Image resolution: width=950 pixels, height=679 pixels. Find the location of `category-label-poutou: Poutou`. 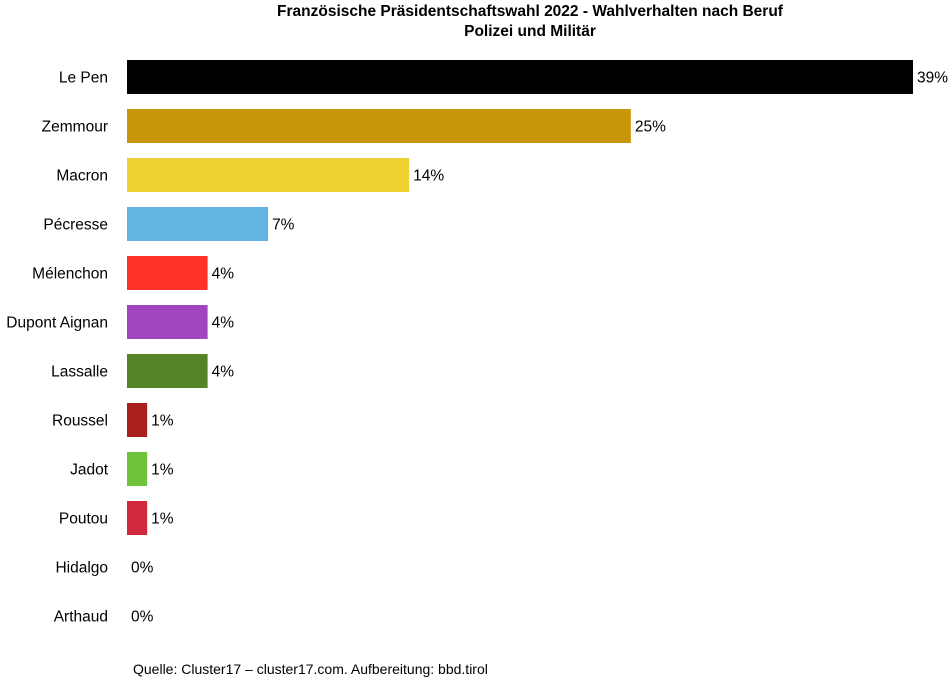

category-label-poutou: Poutou is located at coordinates (83, 519).